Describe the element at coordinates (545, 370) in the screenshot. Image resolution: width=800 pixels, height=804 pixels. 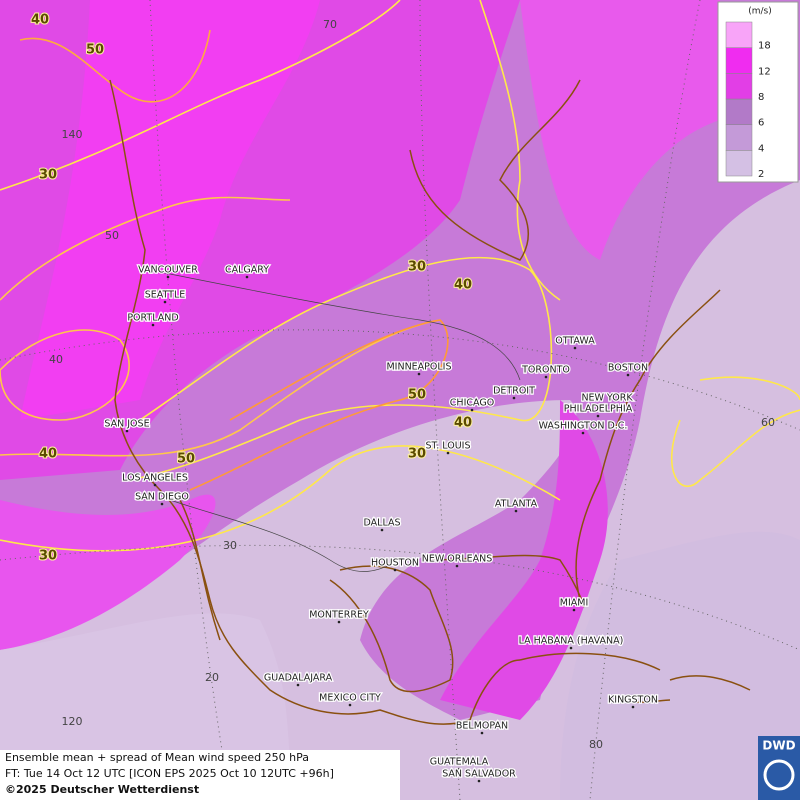
I see `city-label: TORONTO` at that location.